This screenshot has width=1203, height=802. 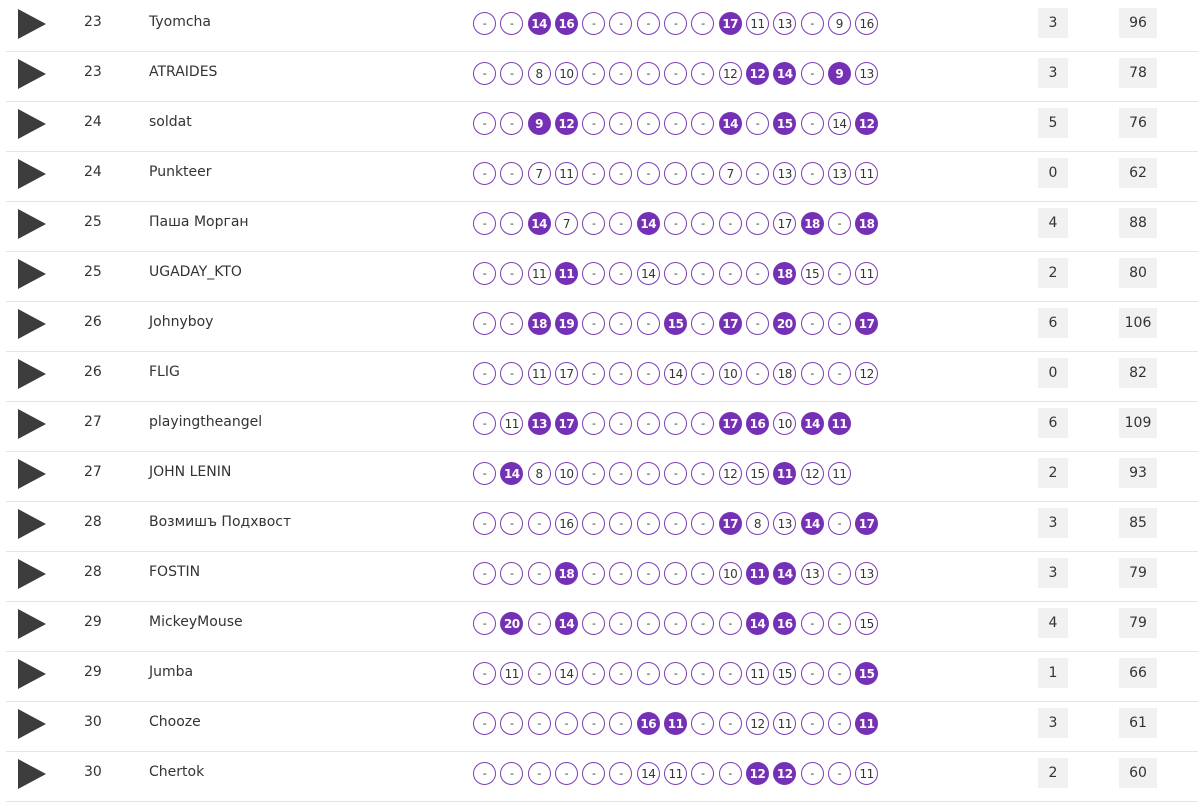 What do you see at coordinates (839, 73) in the screenshot?
I see `prediction-hit-badge: 9` at bounding box center [839, 73].